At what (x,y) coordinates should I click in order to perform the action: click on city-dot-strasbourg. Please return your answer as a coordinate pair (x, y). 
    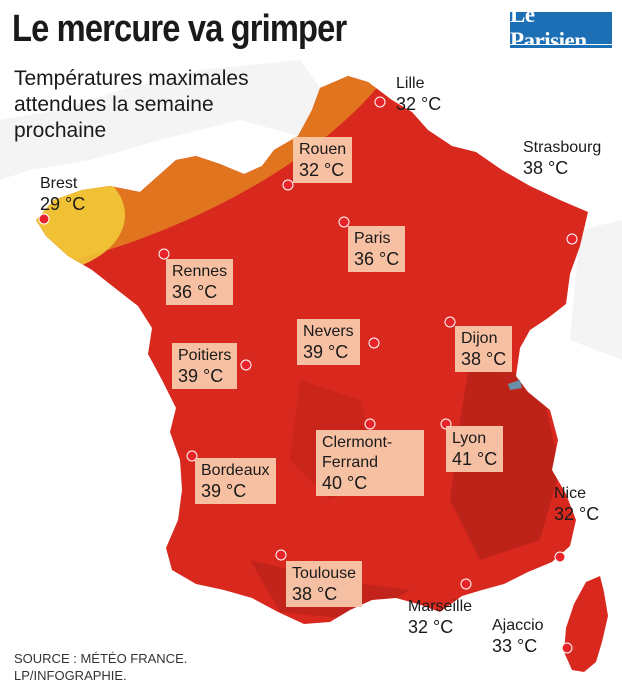
    Looking at the image, I should click on (572, 239).